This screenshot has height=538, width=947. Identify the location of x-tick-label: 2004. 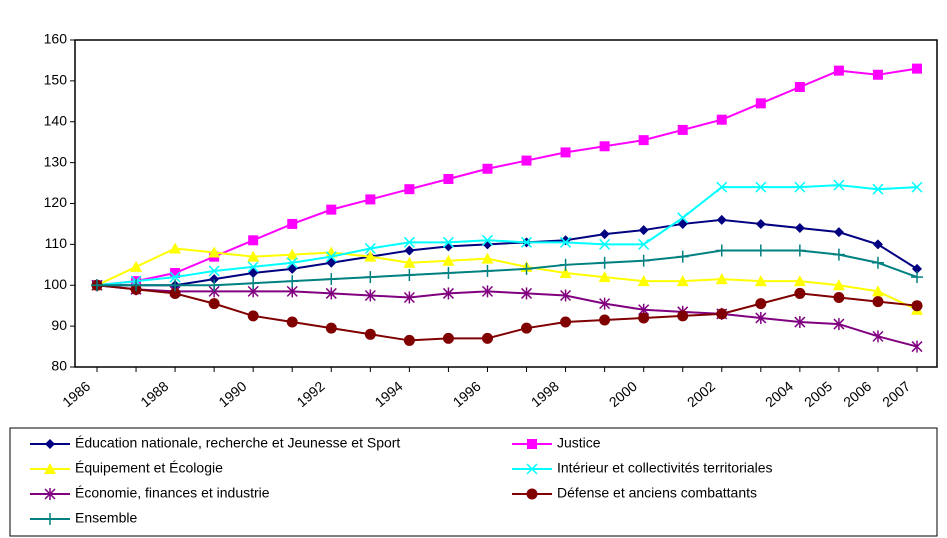
(779, 394).